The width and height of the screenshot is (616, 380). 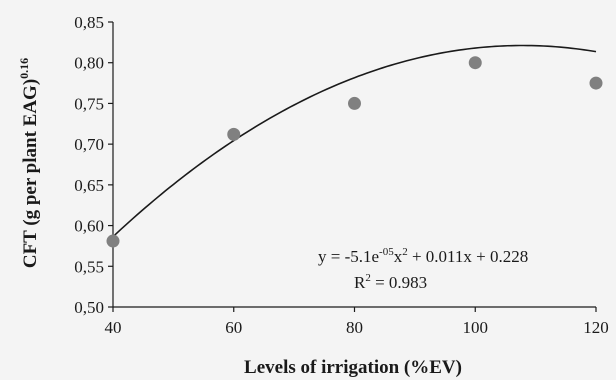 I want to click on x-tick-label: 100, so click(x=476, y=327).